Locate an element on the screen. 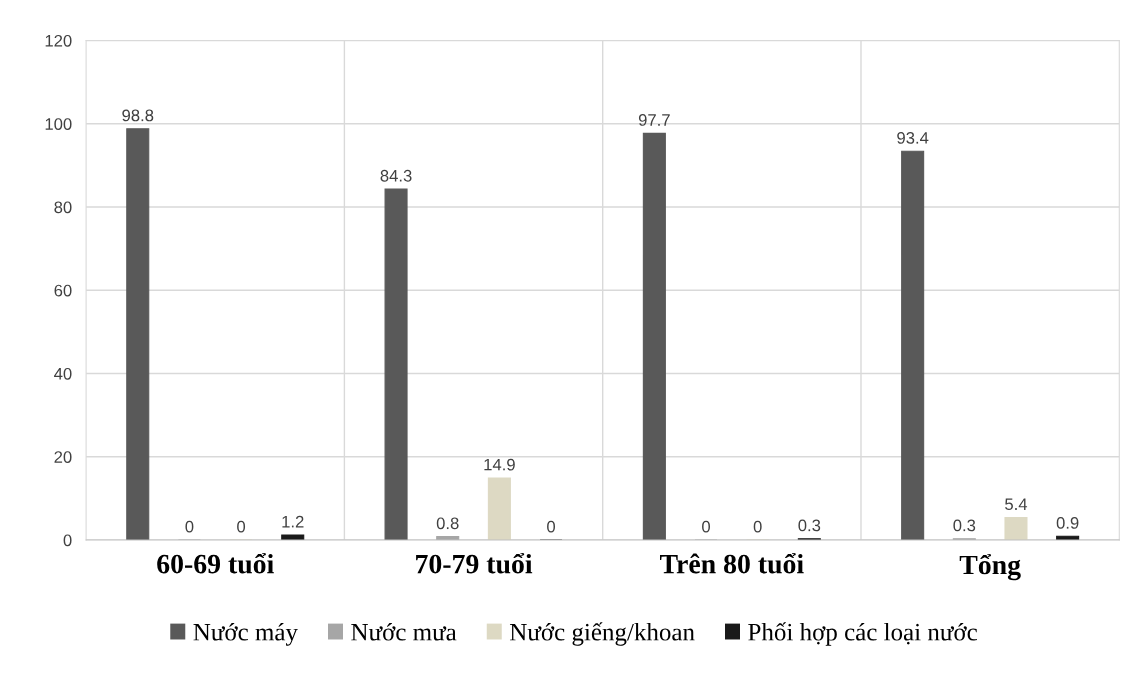 Image resolution: width=1148 pixels, height=675 pixels. data-label: 84.3 is located at coordinates (396, 175).